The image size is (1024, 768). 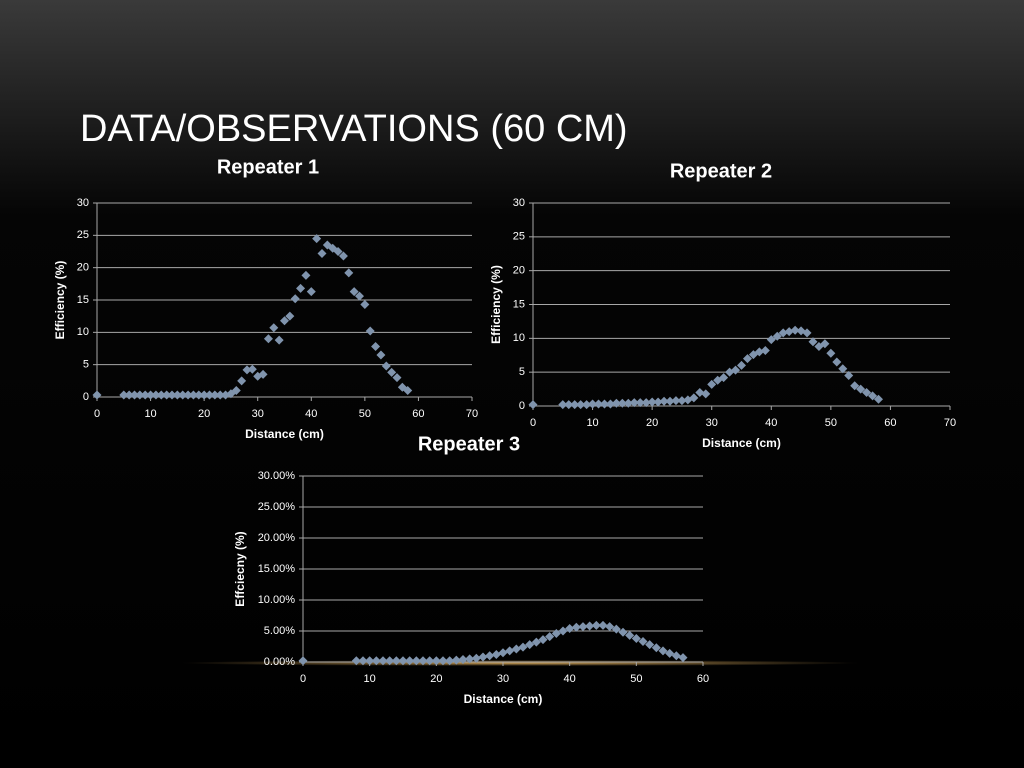 What do you see at coordinates (83, 235) in the screenshot?
I see `y-tick-label: 25` at bounding box center [83, 235].